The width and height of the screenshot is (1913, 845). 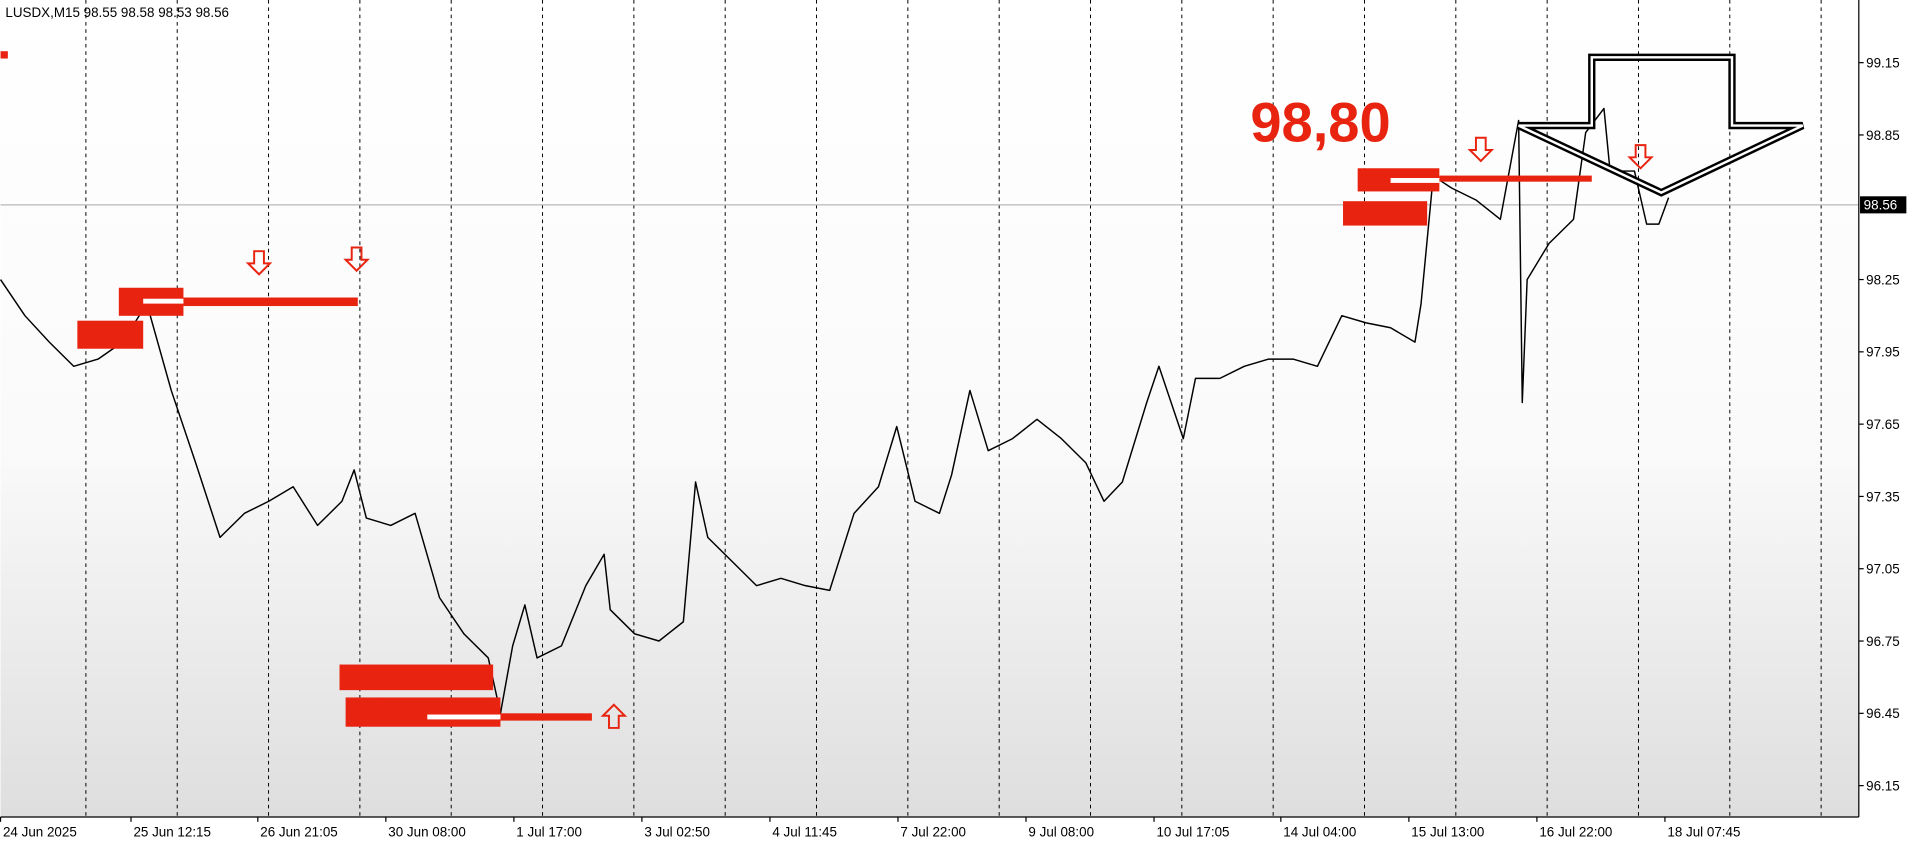 I want to click on x-tick-label: 16 Jul 22:00, so click(x=1575, y=831).